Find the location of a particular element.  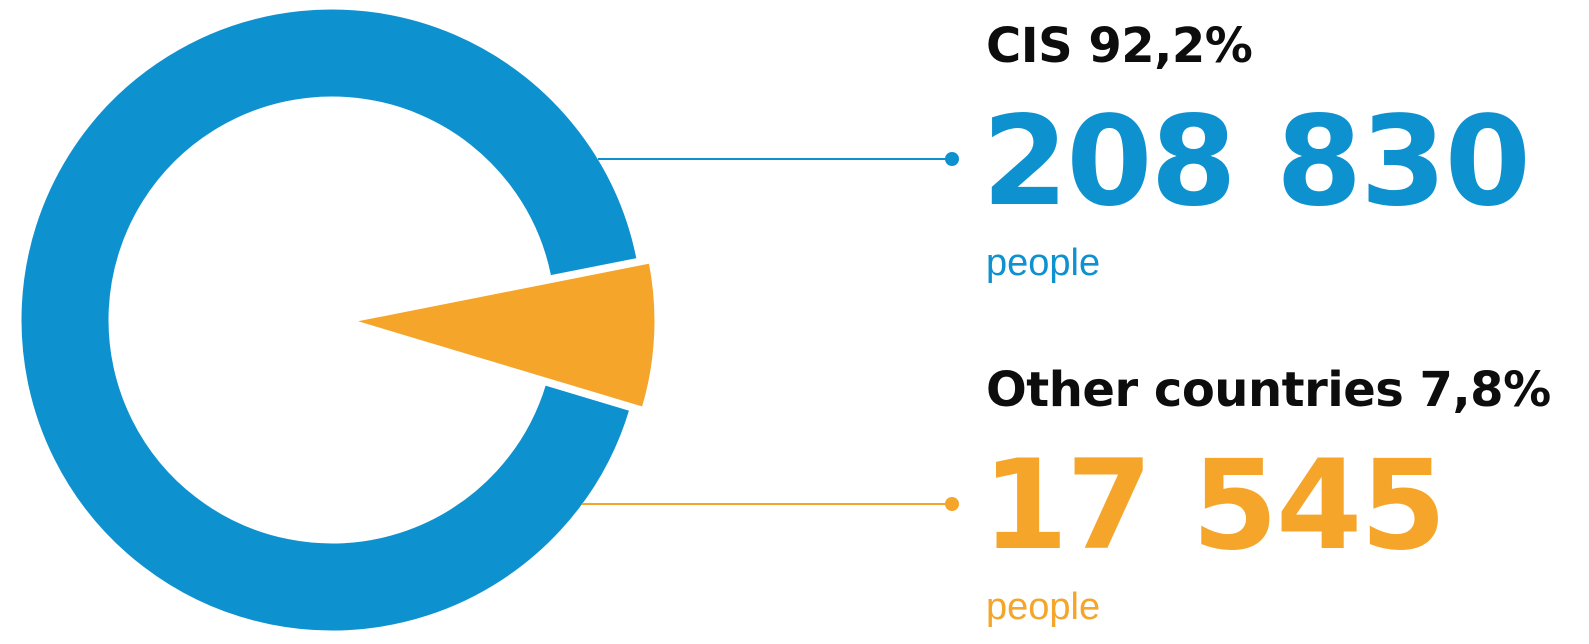

other-countries-legend-title: Other countries 7,8% is located at coordinates (1268, 390).